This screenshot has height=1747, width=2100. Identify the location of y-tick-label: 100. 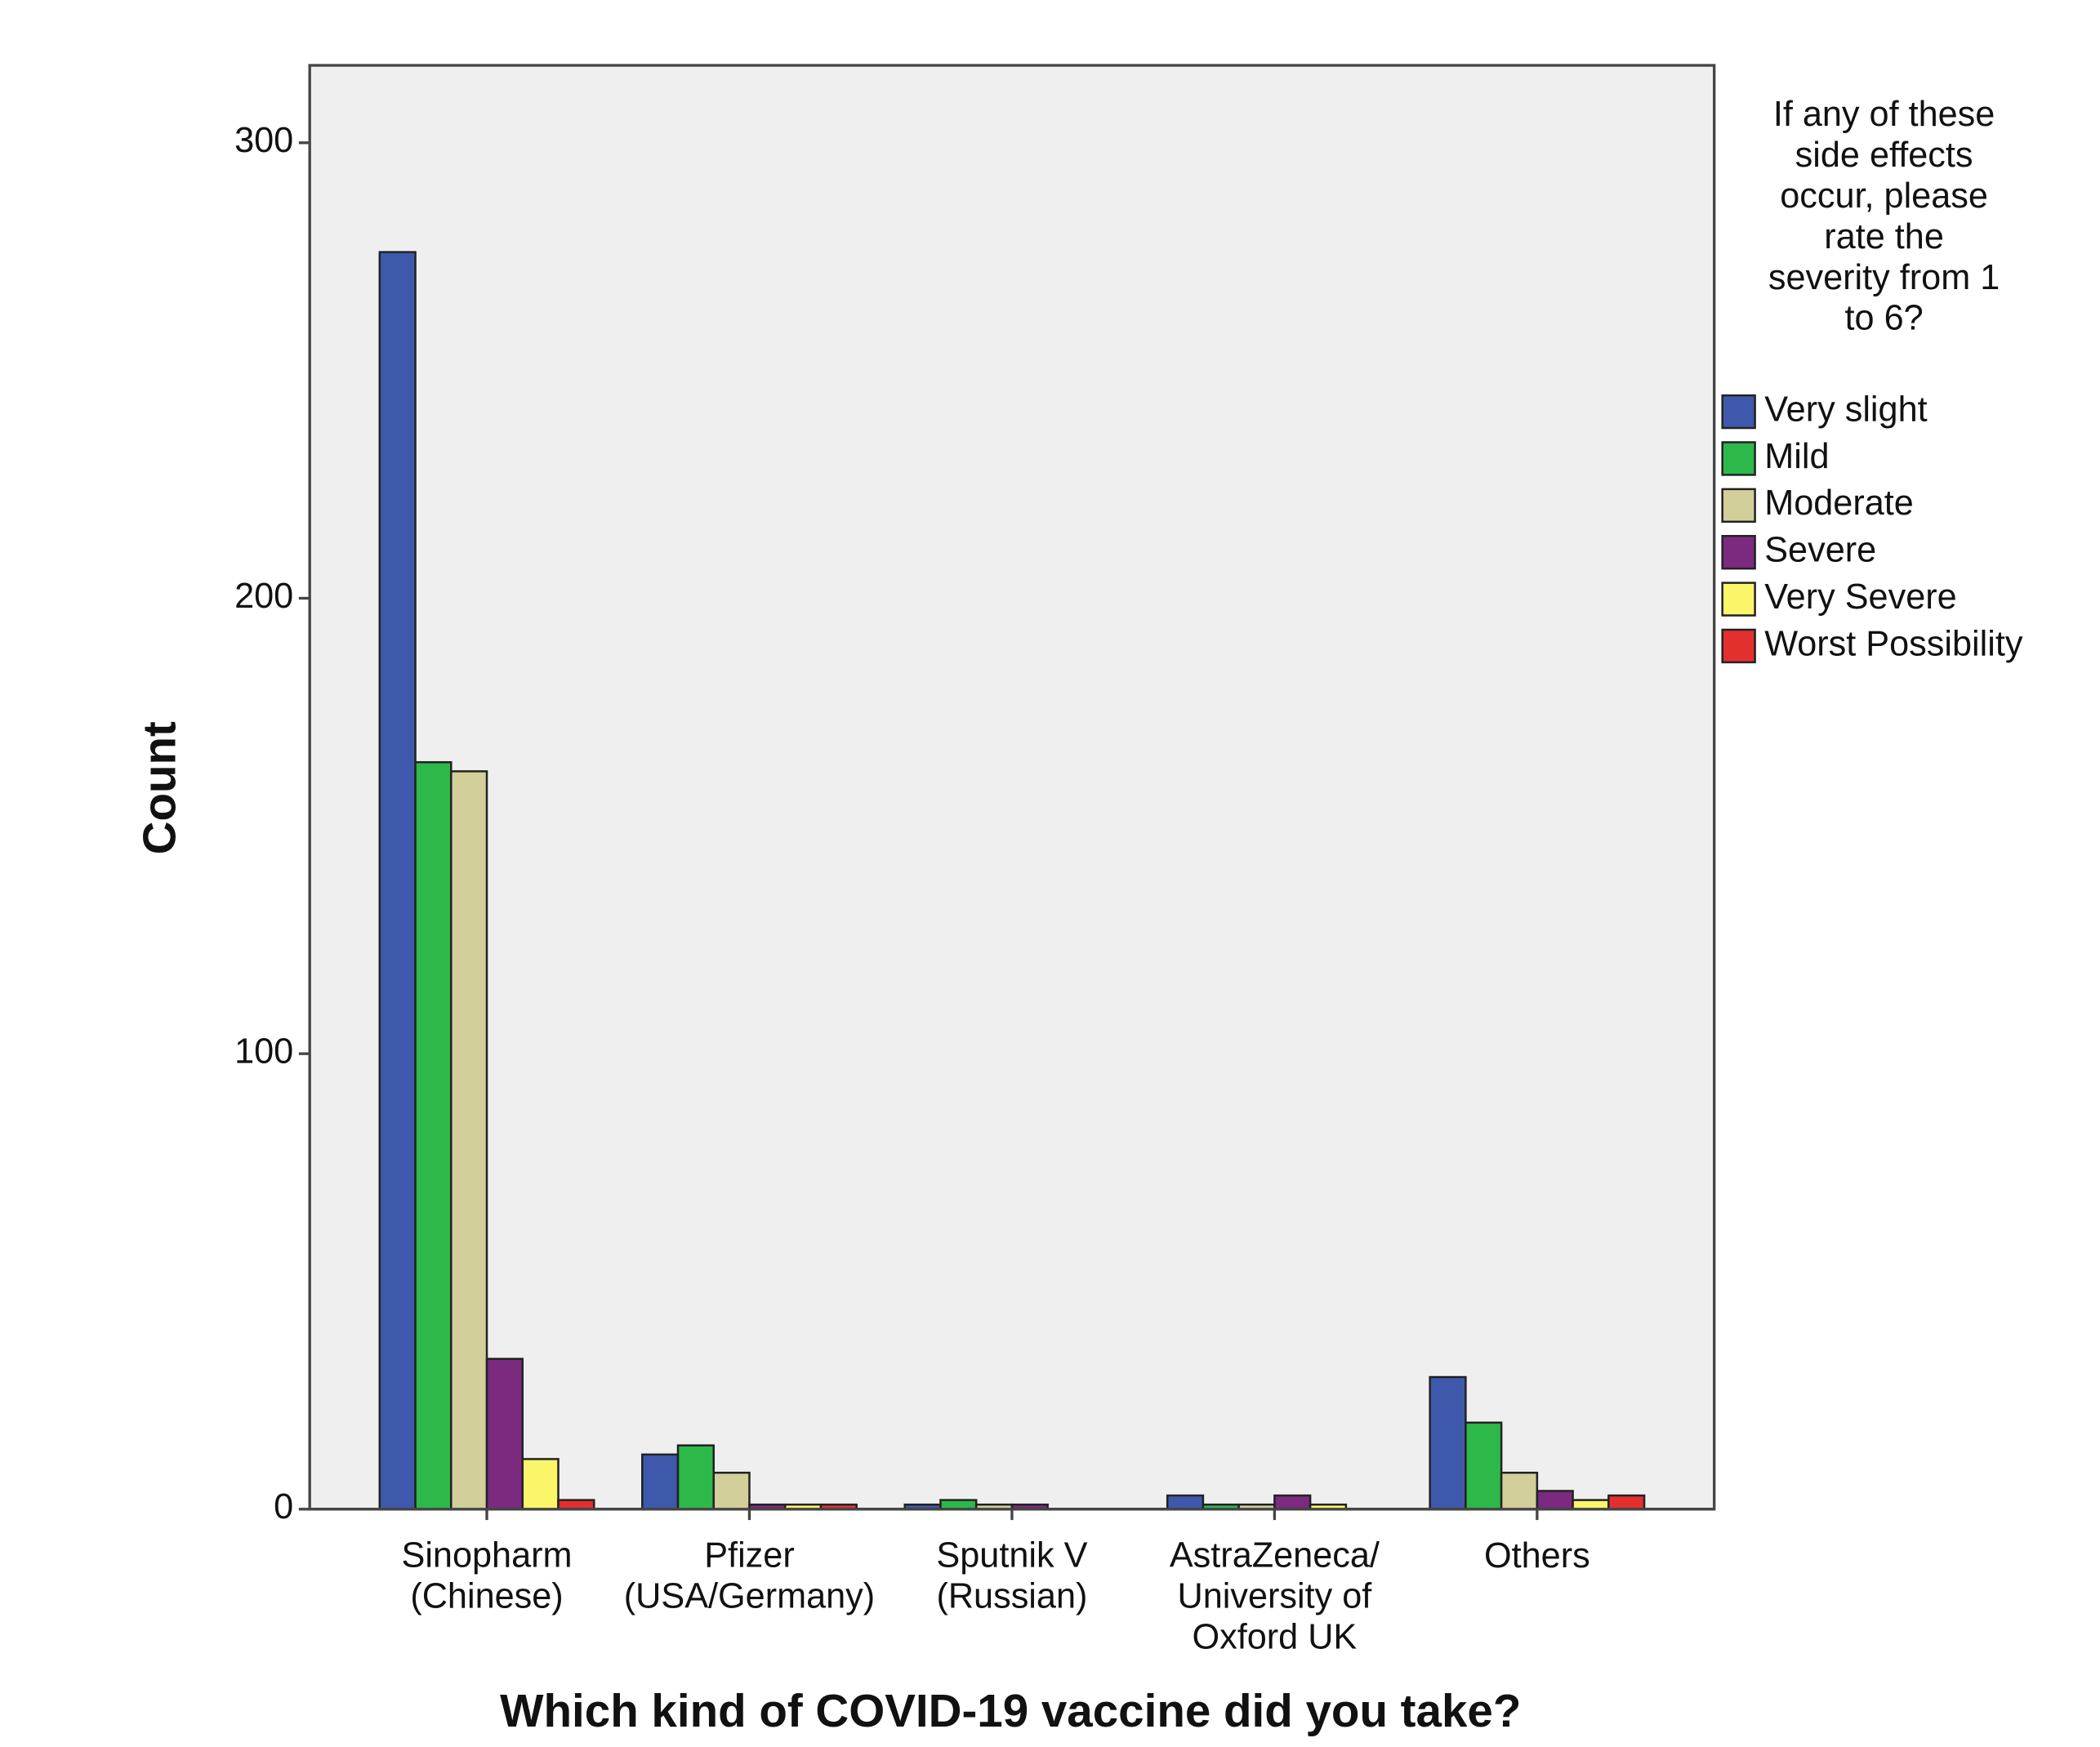
(263, 1052).